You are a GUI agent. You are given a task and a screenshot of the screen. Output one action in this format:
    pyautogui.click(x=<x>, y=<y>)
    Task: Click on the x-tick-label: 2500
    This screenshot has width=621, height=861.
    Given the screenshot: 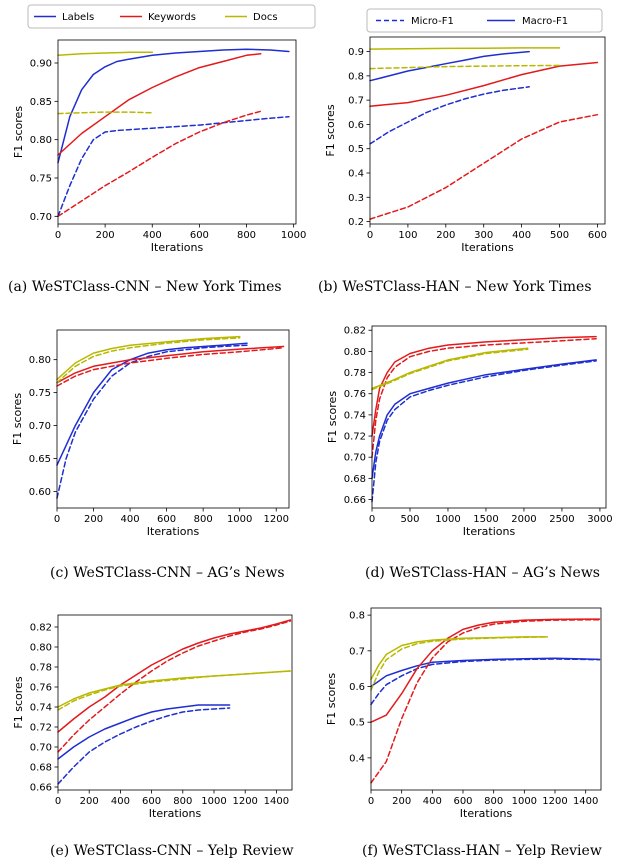 What is the action you would take?
    pyautogui.click(x=561, y=519)
    